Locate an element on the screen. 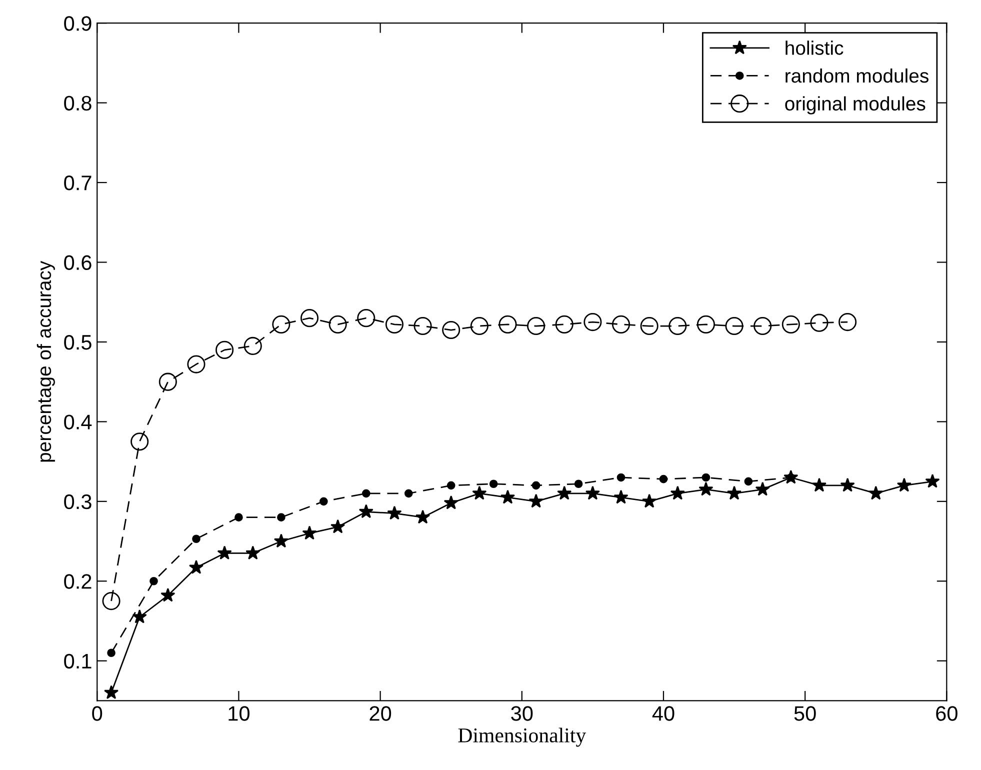  x-tick-label: 40 is located at coordinates (663, 713).